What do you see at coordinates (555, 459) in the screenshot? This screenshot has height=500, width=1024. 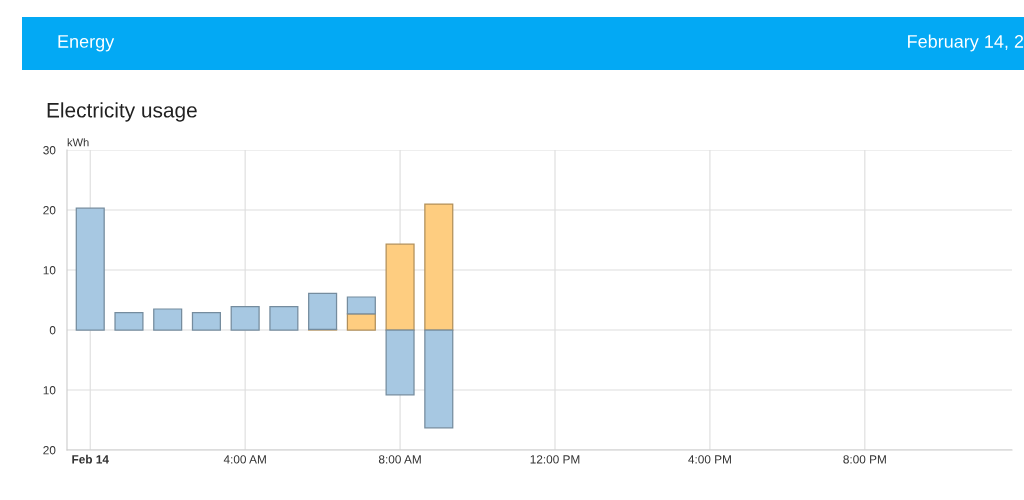 I see `x-tick-label: 12:00 PM` at bounding box center [555, 459].